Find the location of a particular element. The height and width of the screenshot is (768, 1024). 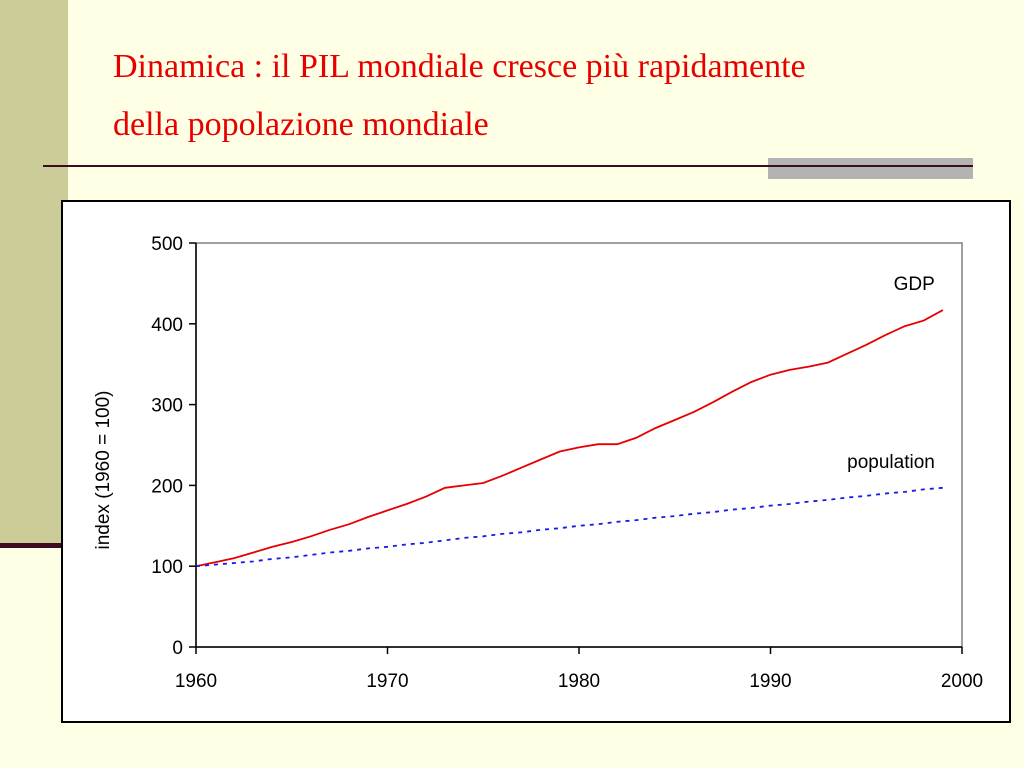

y-tick-label: 300 is located at coordinates (167, 406).